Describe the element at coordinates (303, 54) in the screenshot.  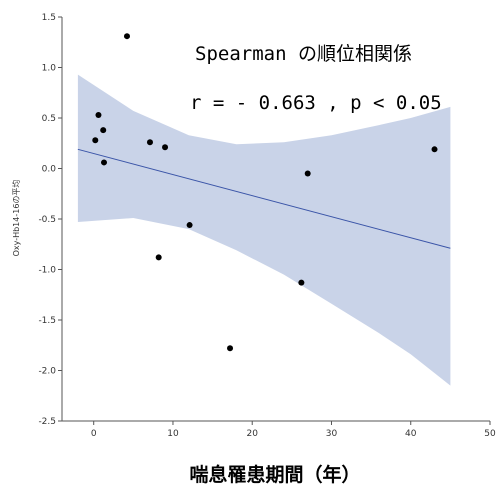
I see `annotation-method: Spearman の順位相関係` at that location.